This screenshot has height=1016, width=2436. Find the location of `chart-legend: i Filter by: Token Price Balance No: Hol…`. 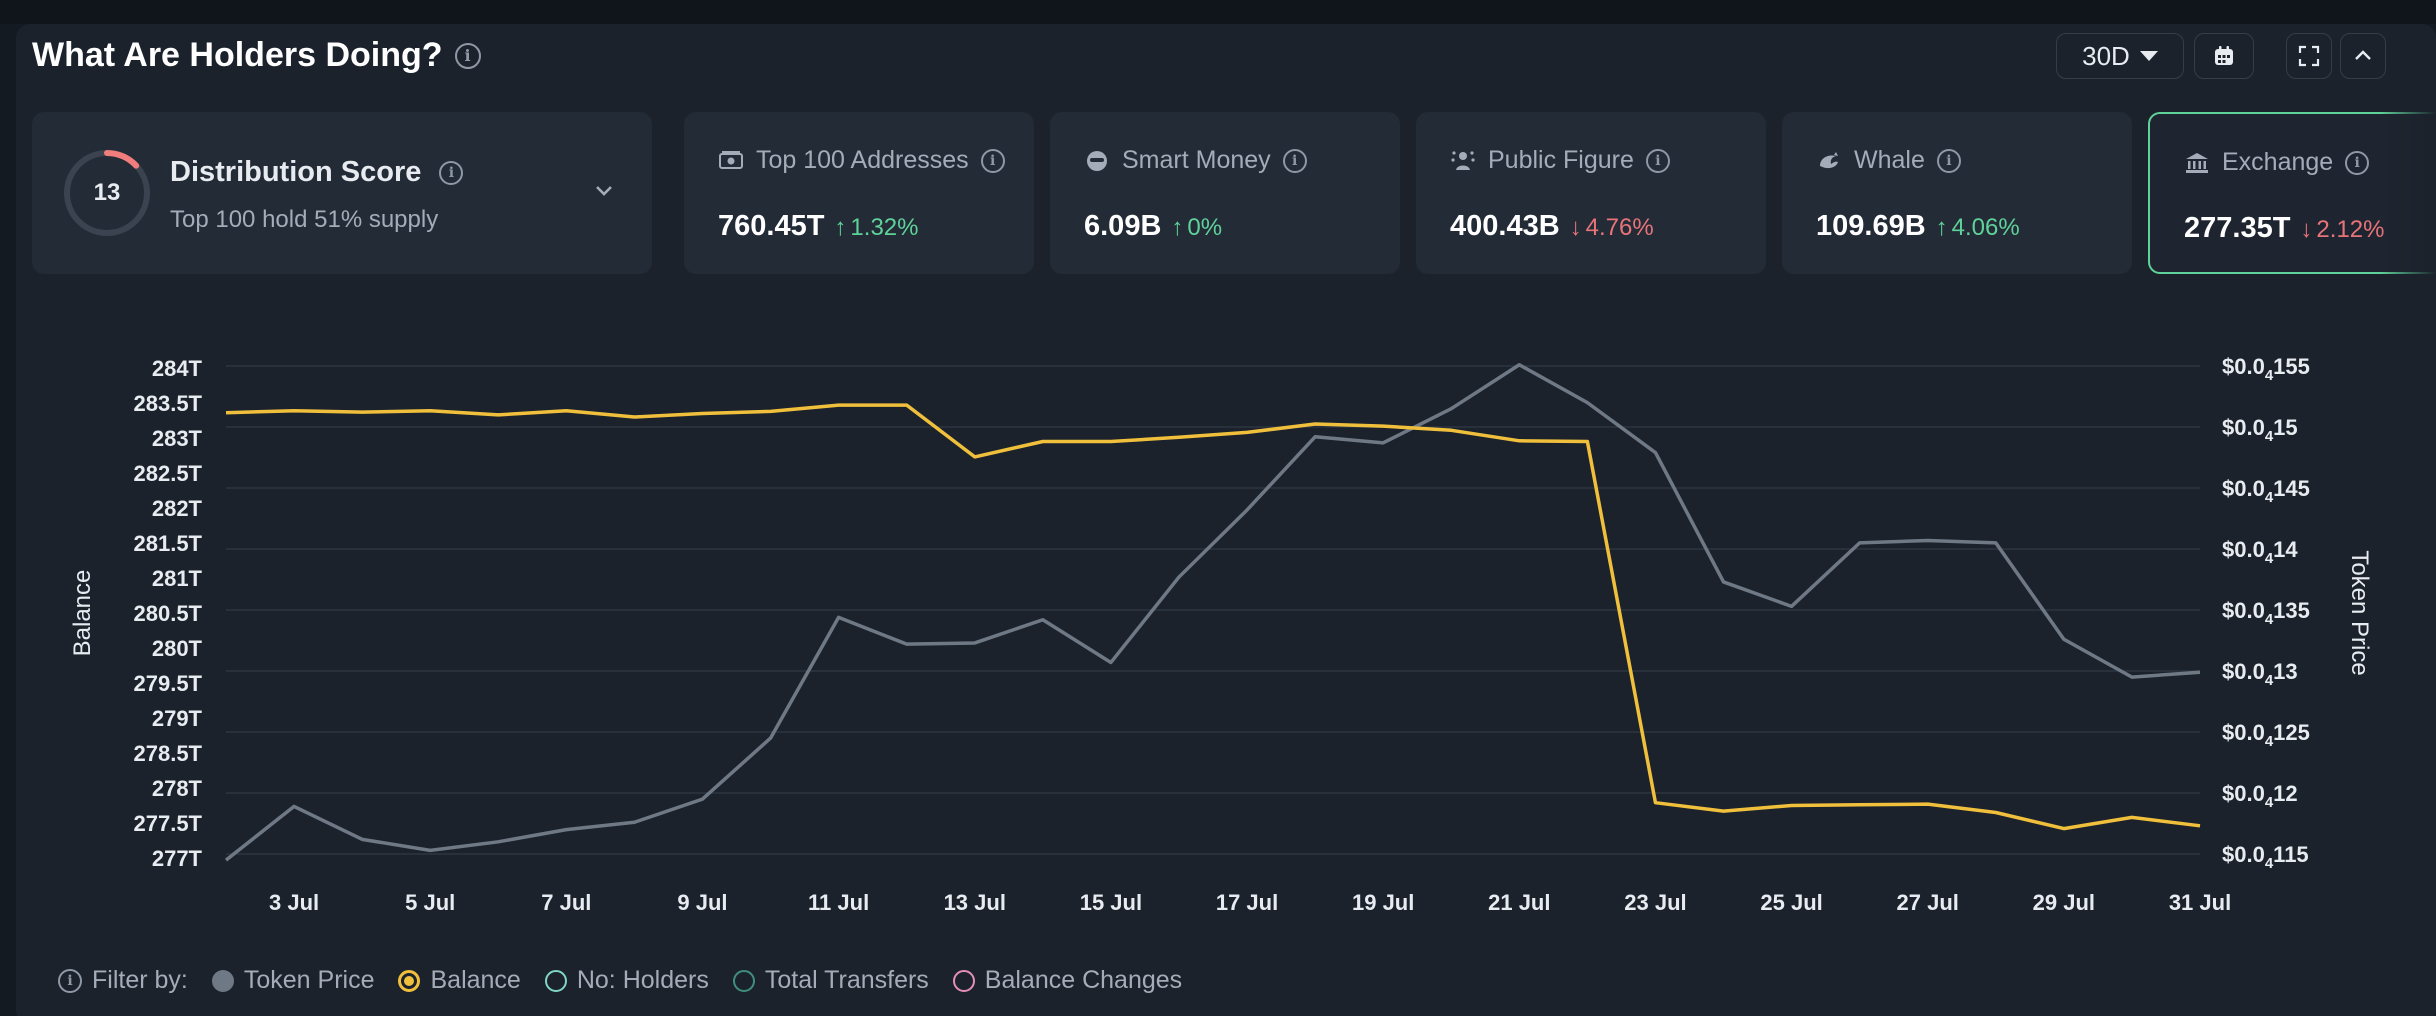

chart-legend: i Filter by: Token Price Balance No: Hol… is located at coordinates (620, 980).